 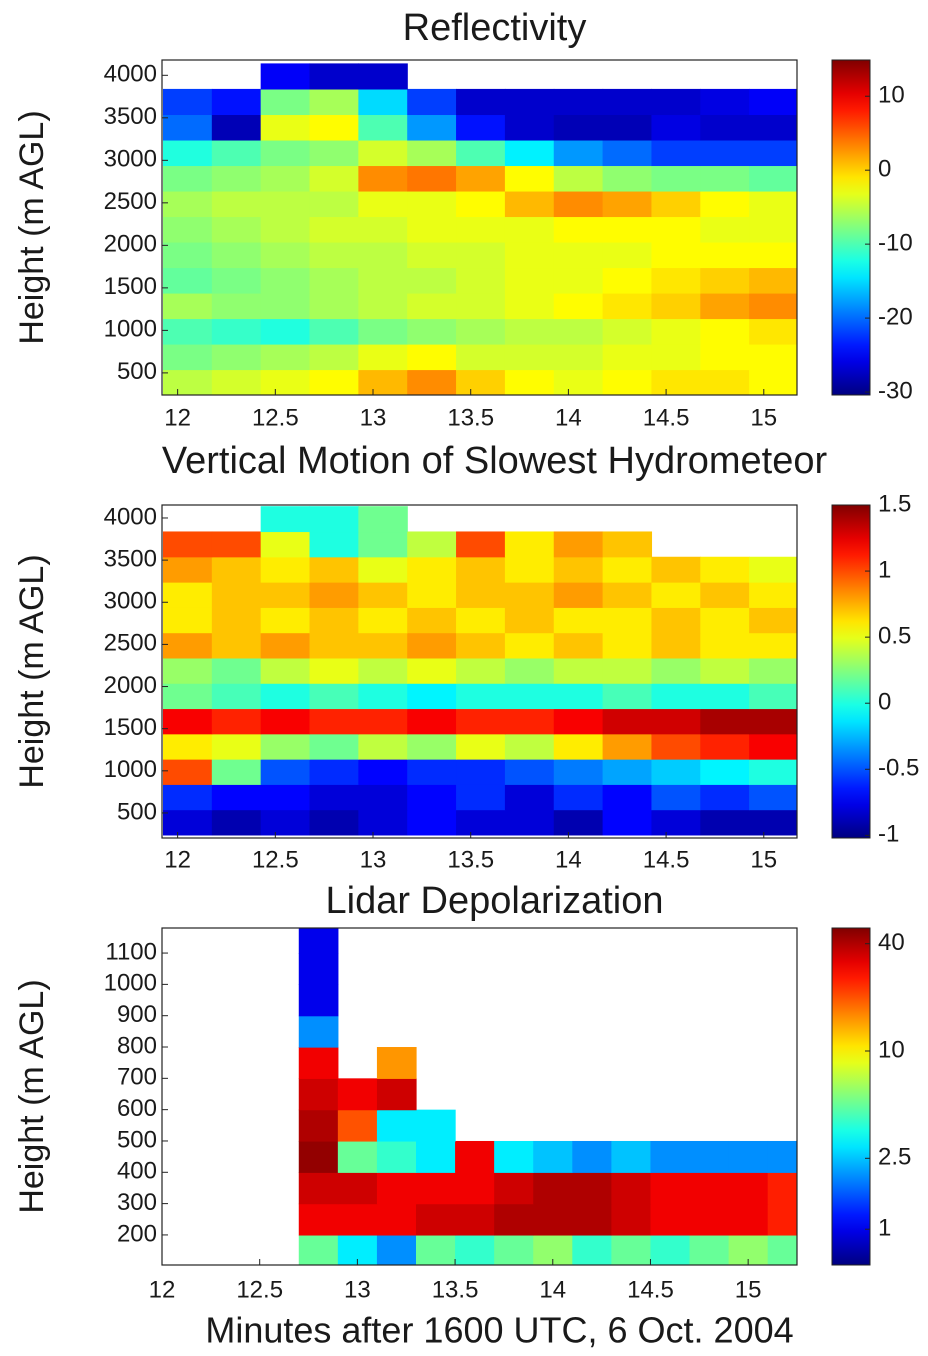 What do you see at coordinates (137, 1077) in the screenshot?
I see `y-tick-label: 700` at bounding box center [137, 1077].